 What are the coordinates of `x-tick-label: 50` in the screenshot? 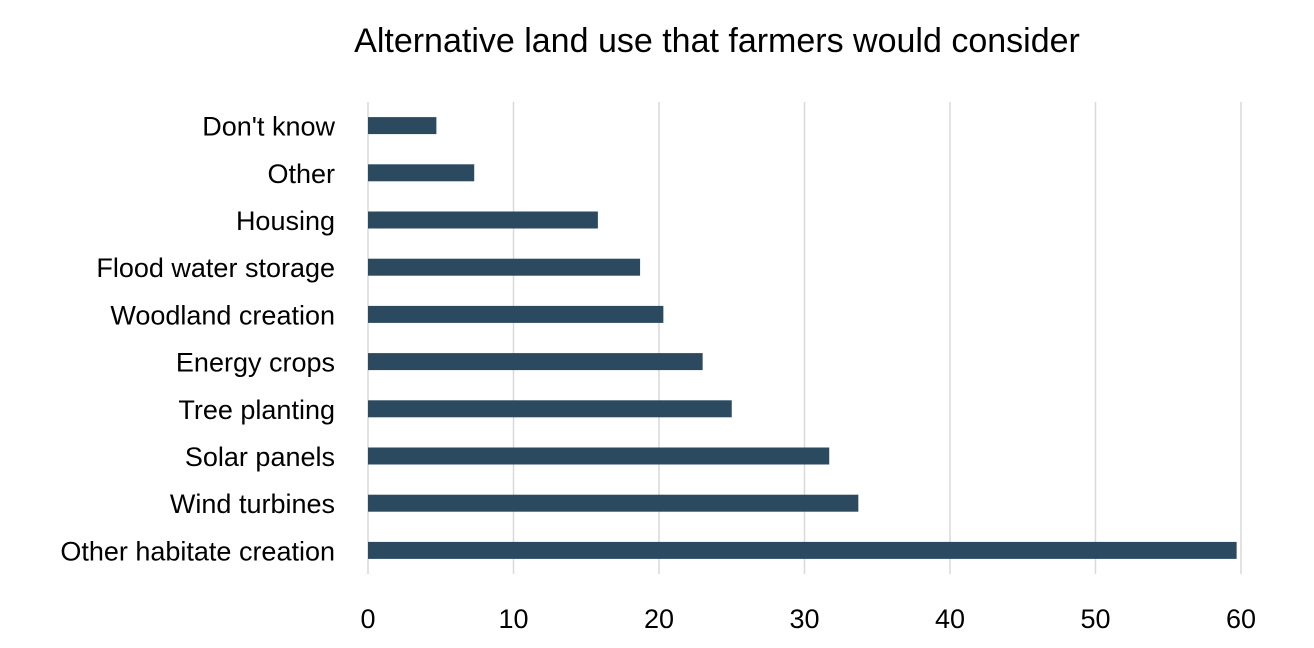 It's located at (1095, 619).